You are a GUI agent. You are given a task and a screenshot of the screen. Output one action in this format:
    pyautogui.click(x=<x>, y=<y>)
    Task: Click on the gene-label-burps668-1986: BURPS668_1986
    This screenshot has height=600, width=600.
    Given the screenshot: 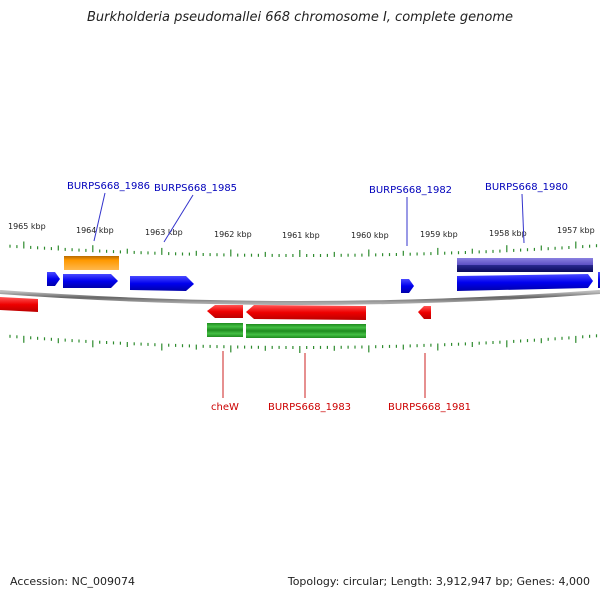 What is the action you would take?
    pyautogui.click(x=108, y=186)
    